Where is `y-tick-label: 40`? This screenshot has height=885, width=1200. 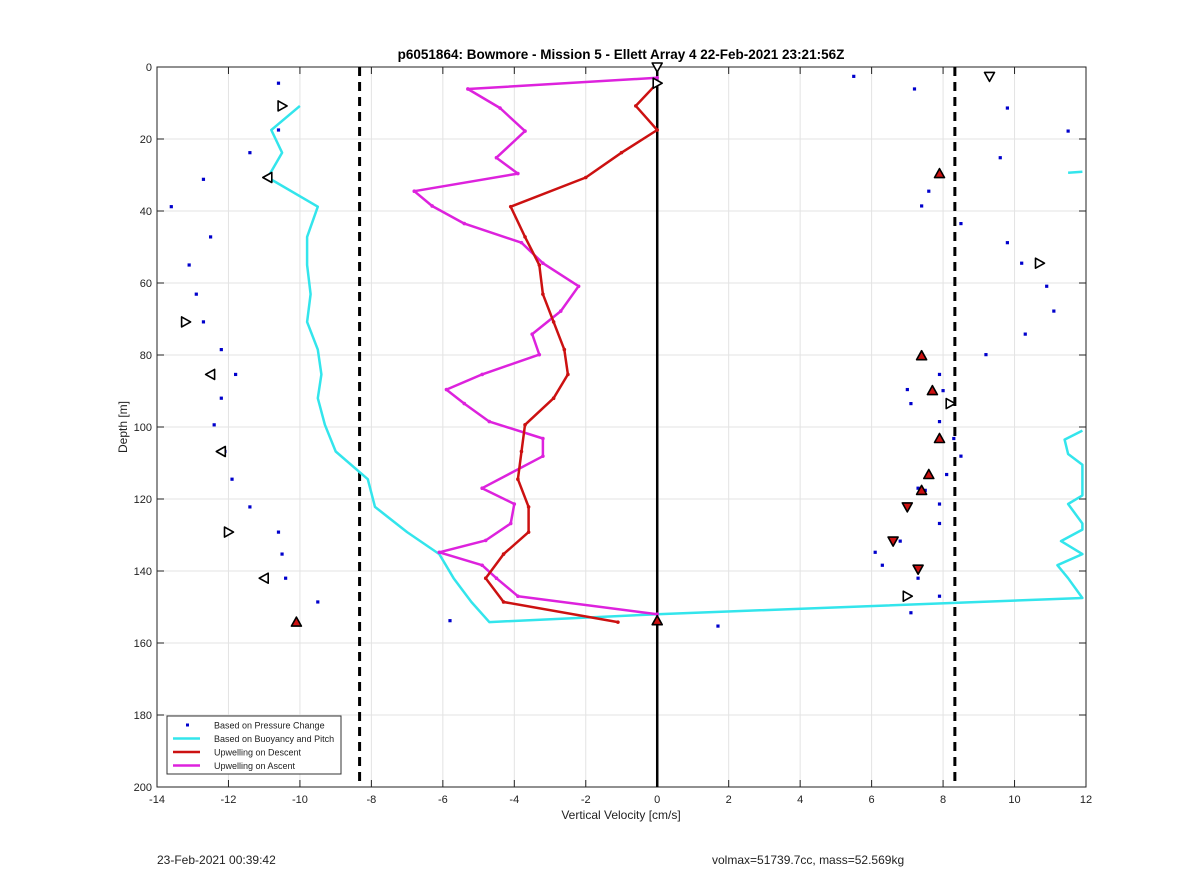 y-tick-label: 40 is located at coordinates (146, 212).